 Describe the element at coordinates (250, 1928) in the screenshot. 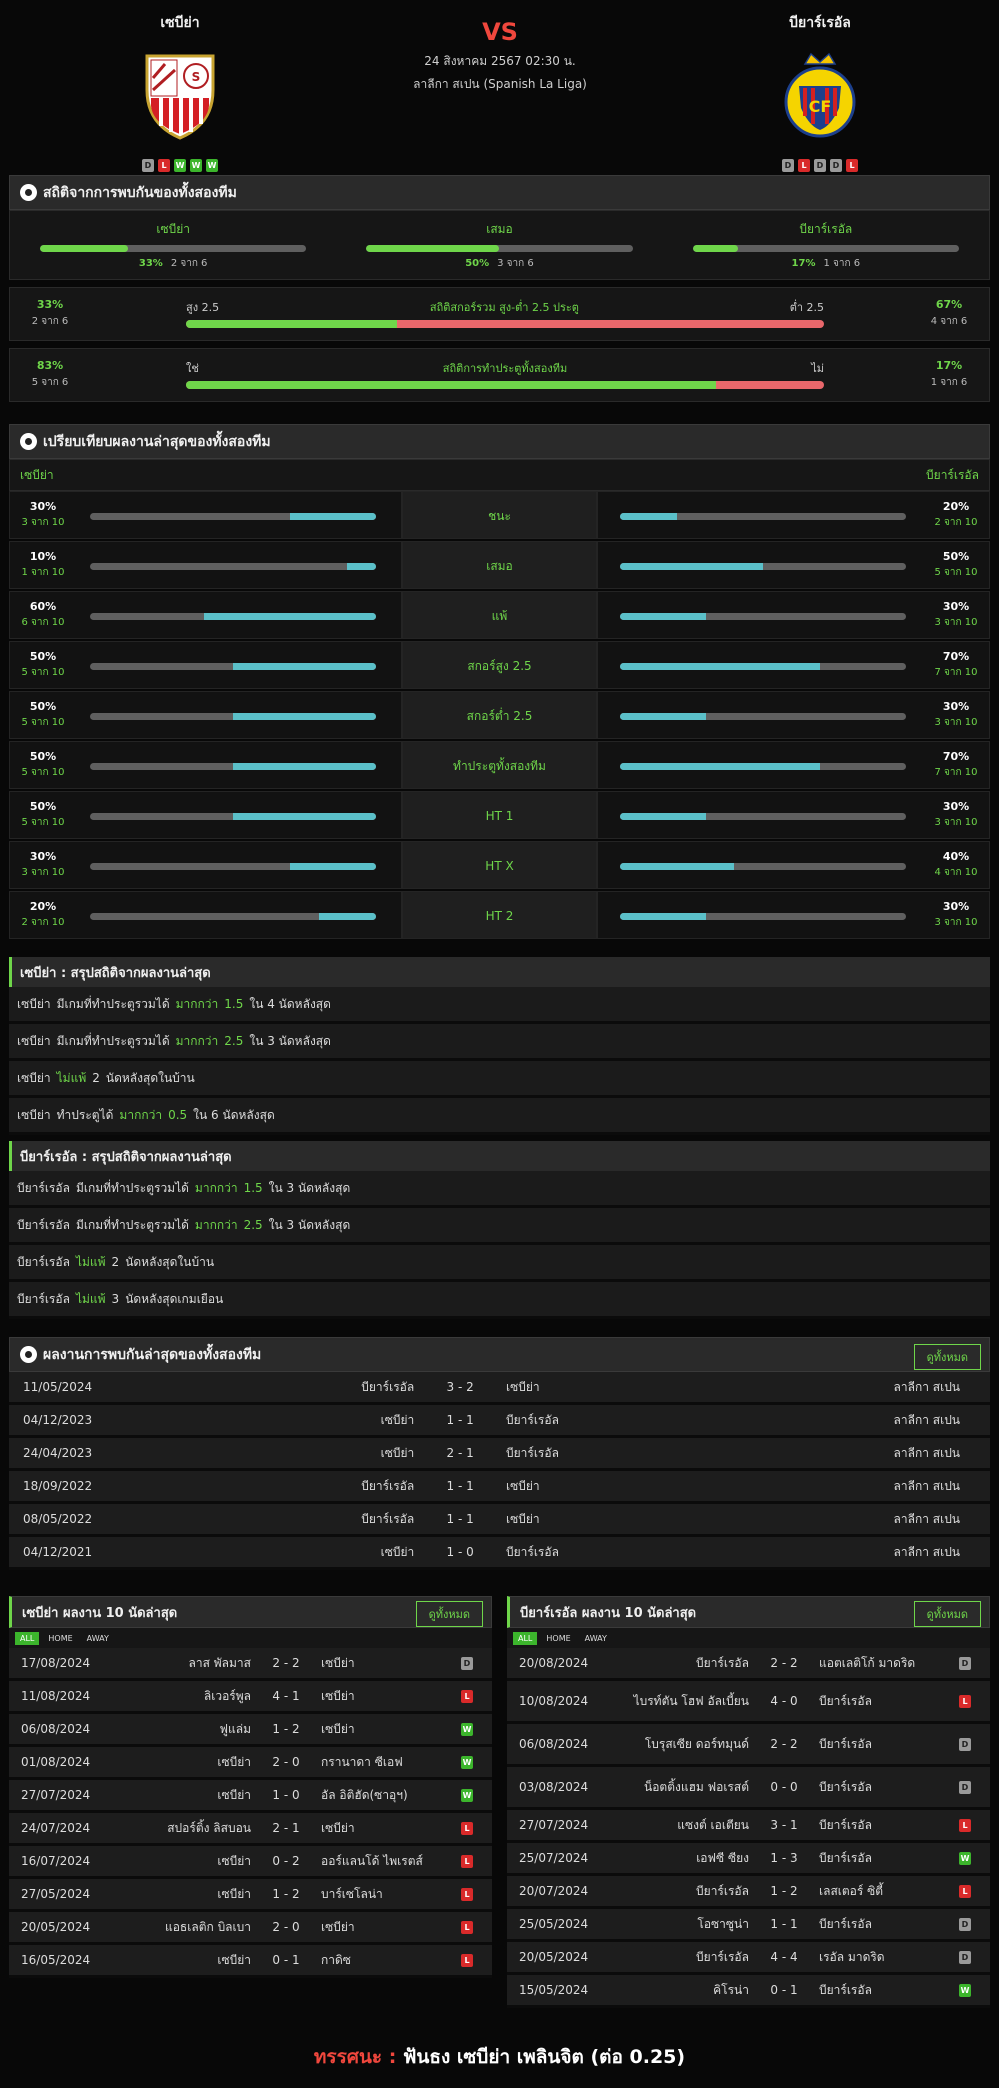

I see `match-row: 20/05/2024 แอธเลติก บิลเบา 2 - 0 เซบีย่า L` at that location.